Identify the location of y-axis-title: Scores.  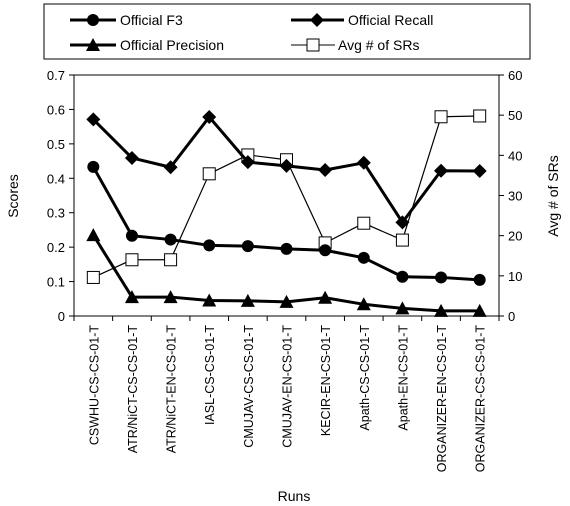
(13, 196).